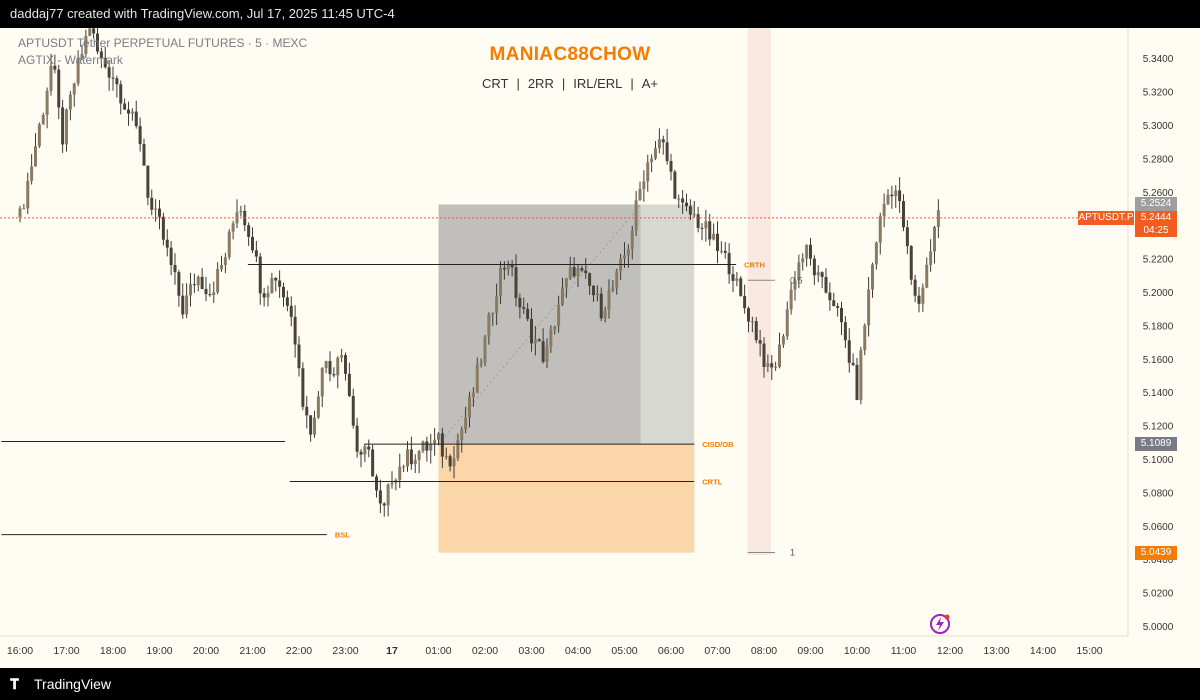  Describe the element at coordinates (1158, 560) in the screenshot. I see `y-tick-label: 5.0400` at that location.